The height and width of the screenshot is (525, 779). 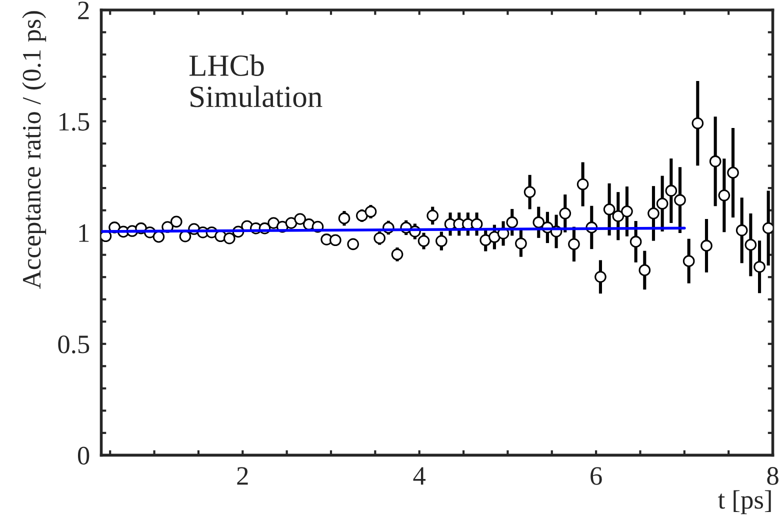 What do you see at coordinates (74, 344) in the screenshot?
I see `y-tick-label: 0.5` at bounding box center [74, 344].